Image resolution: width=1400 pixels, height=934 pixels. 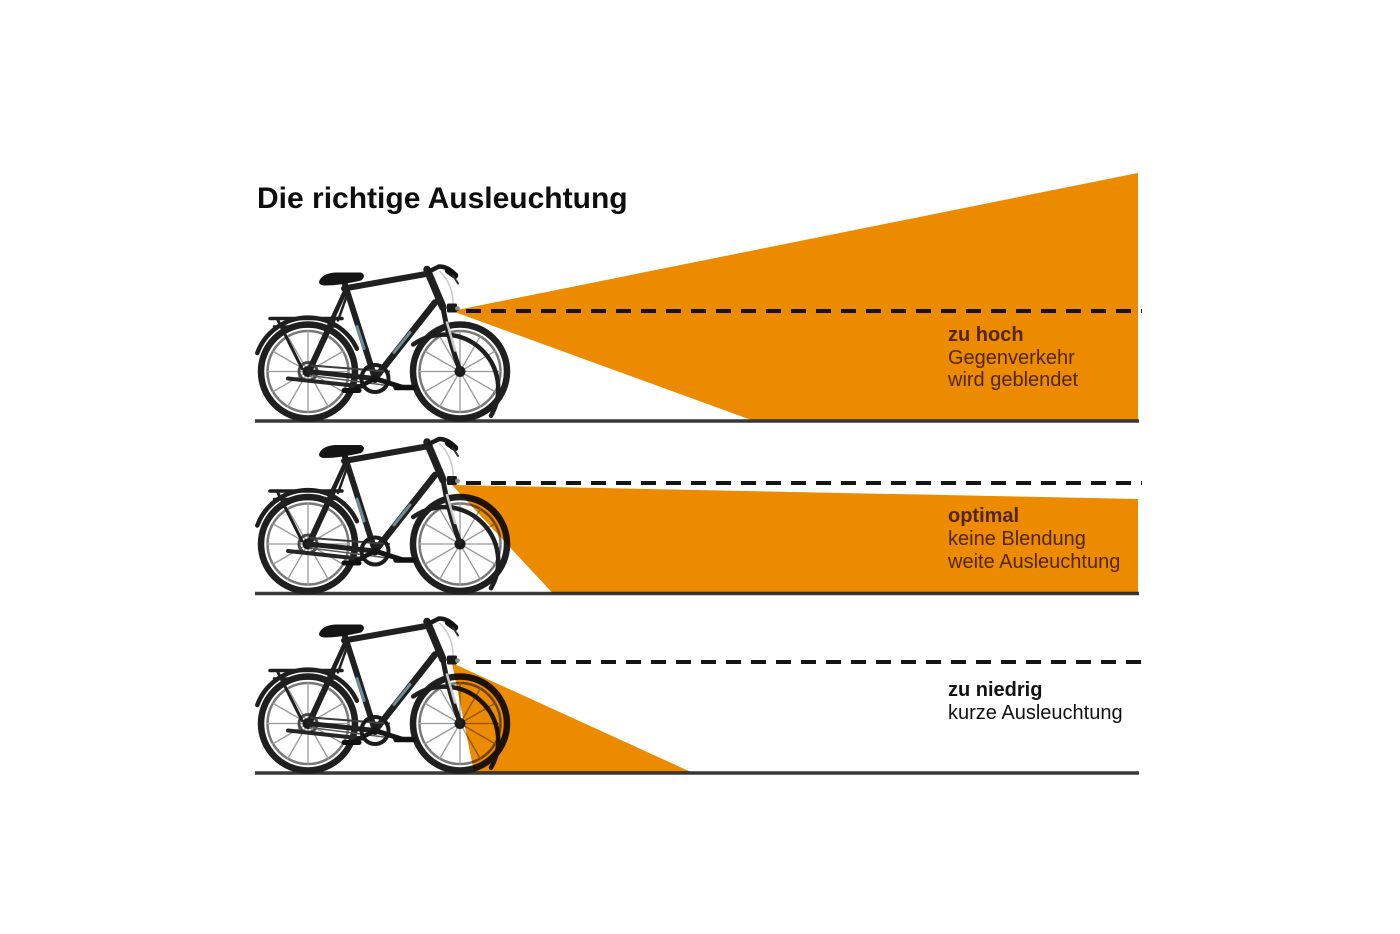 What do you see at coordinates (795, 539) in the screenshot?
I see `headlight-beam-optimal` at bounding box center [795, 539].